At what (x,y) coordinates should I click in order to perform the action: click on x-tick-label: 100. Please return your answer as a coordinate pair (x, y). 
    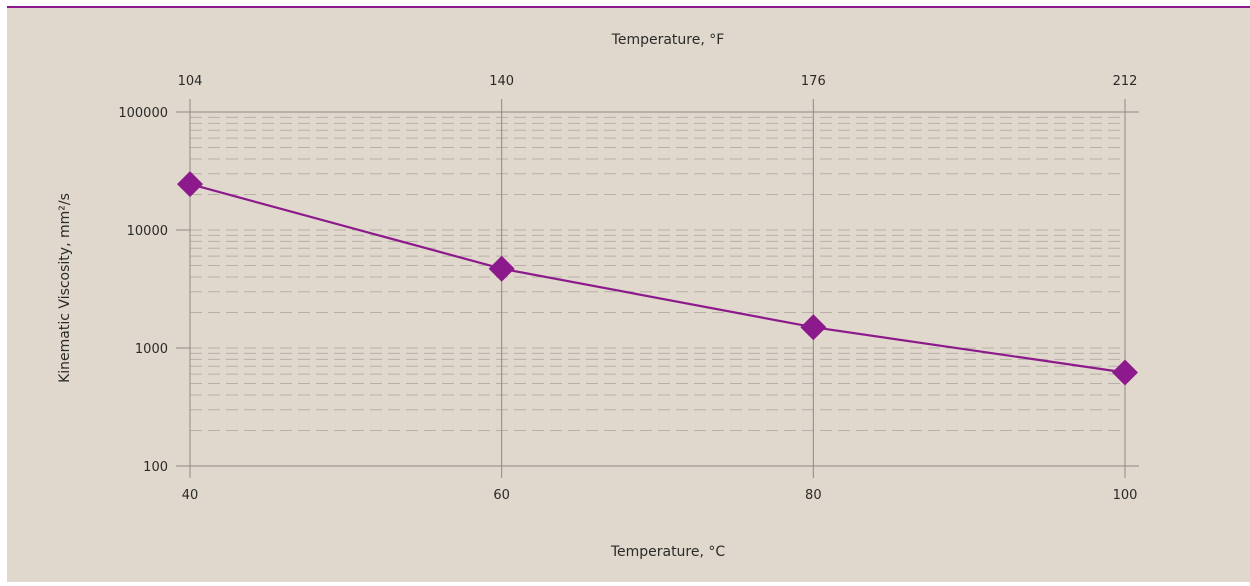
    Looking at the image, I should click on (1125, 495).